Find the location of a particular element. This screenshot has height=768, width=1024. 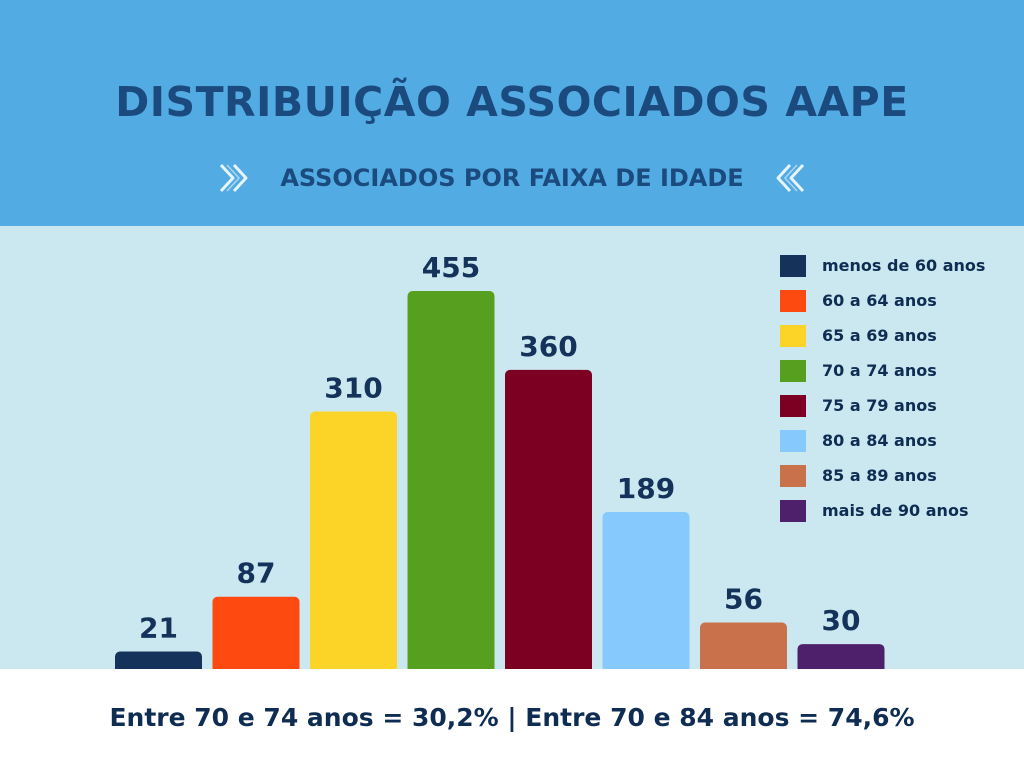

legend-label: 60 a 64 anos is located at coordinates (879, 300).